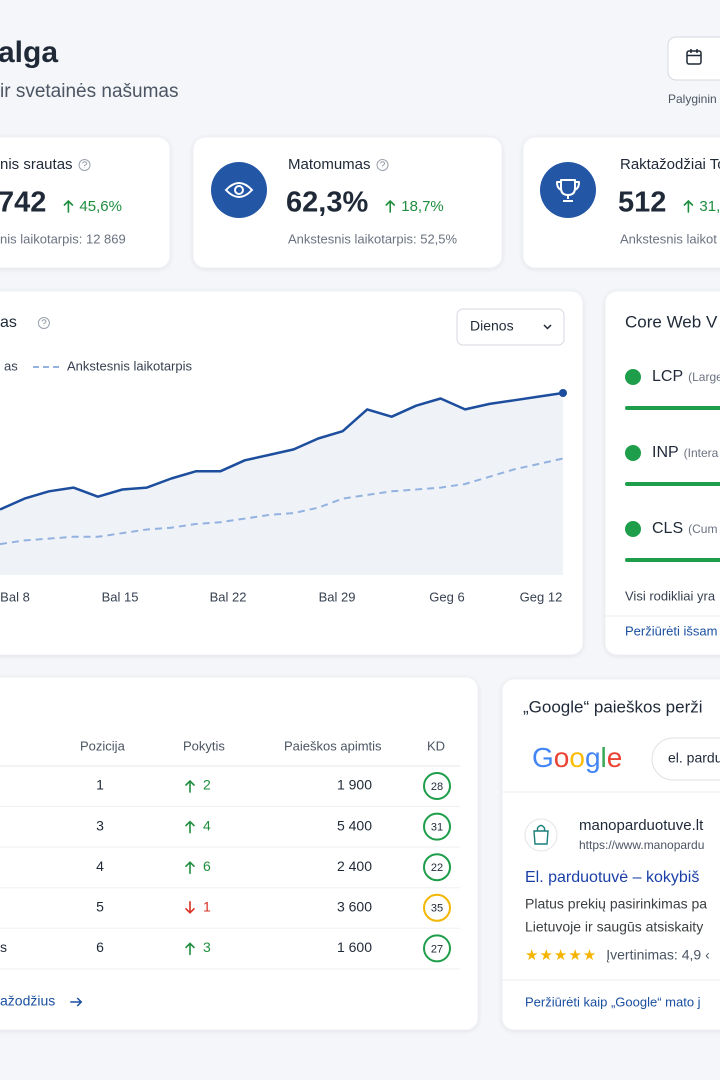 The width and height of the screenshot is (720, 1080). What do you see at coordinates (667, 528) in the screenshot?
I see `vital-name: CLS` at bounding box center [667, 528].